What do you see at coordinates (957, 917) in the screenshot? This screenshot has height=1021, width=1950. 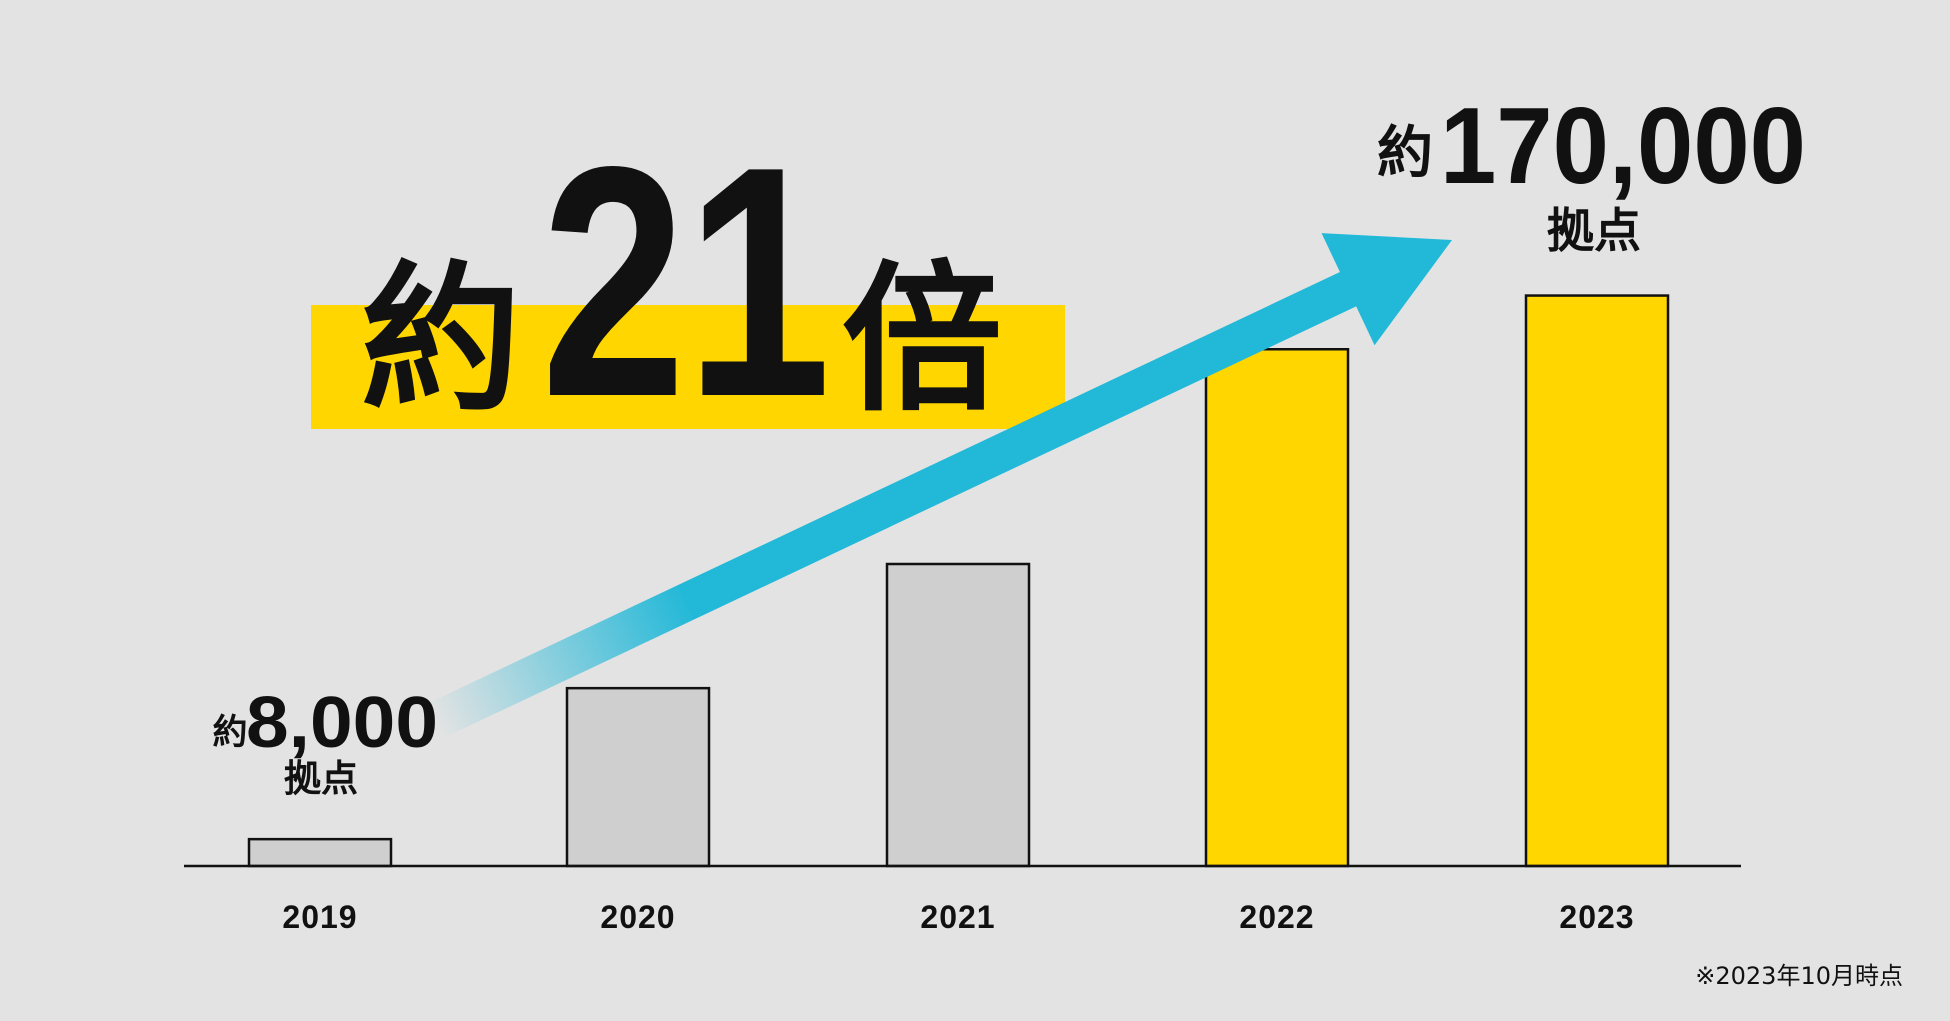 I see `x-tick-label: 2021` at bounding box center [957, 917].